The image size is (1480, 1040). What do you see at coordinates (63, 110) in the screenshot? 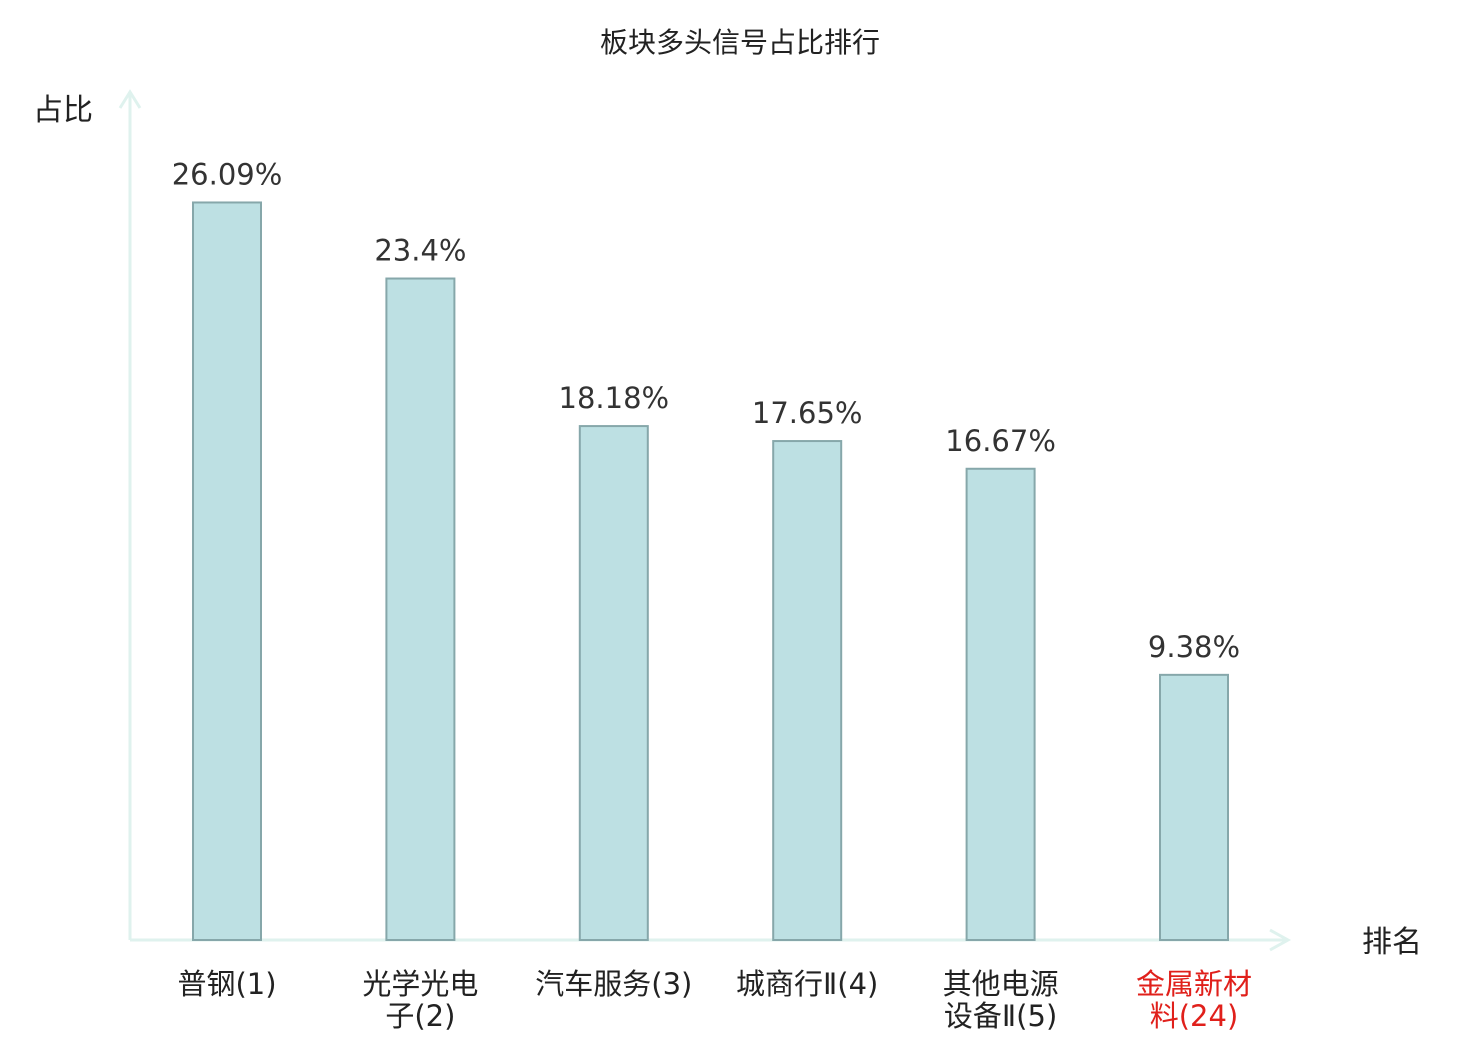
I see `y-axis-label: 占比` at bounding box center [63, 110].